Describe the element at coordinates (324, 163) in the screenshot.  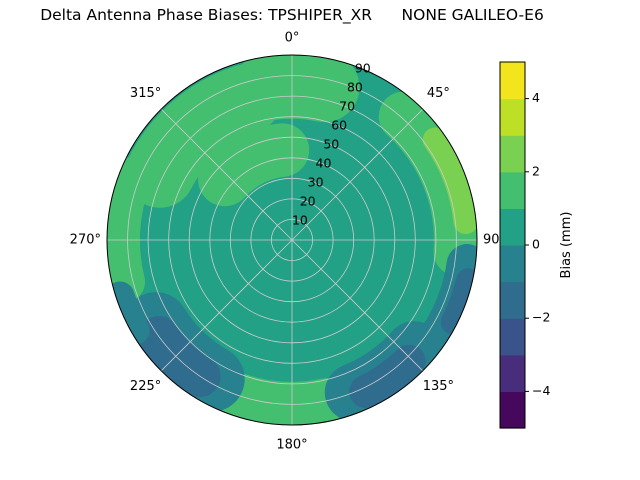
I see `r-tick-label-40: 40` at that location.